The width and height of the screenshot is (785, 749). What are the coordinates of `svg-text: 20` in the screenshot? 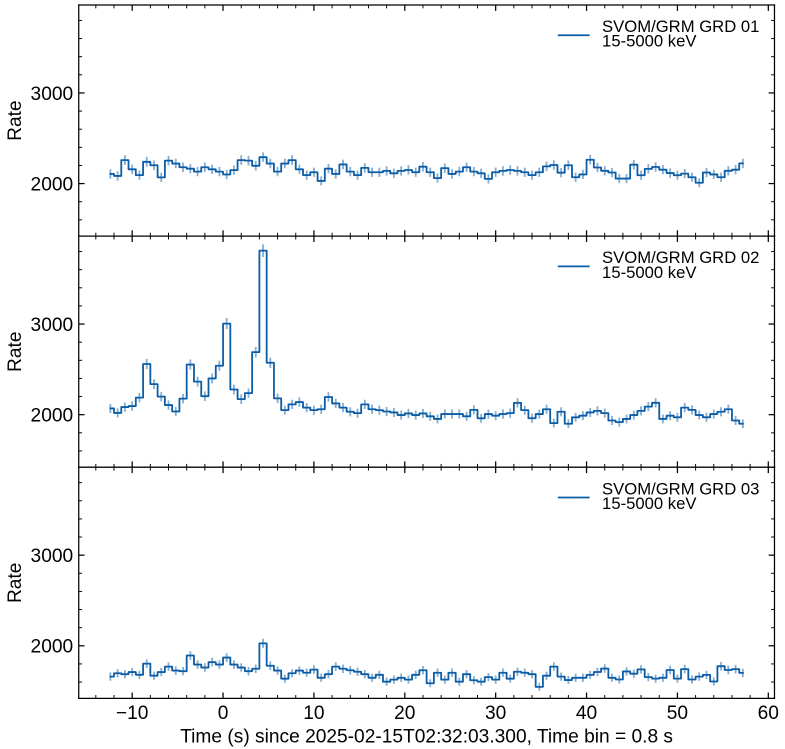 It's located at (404, 713).